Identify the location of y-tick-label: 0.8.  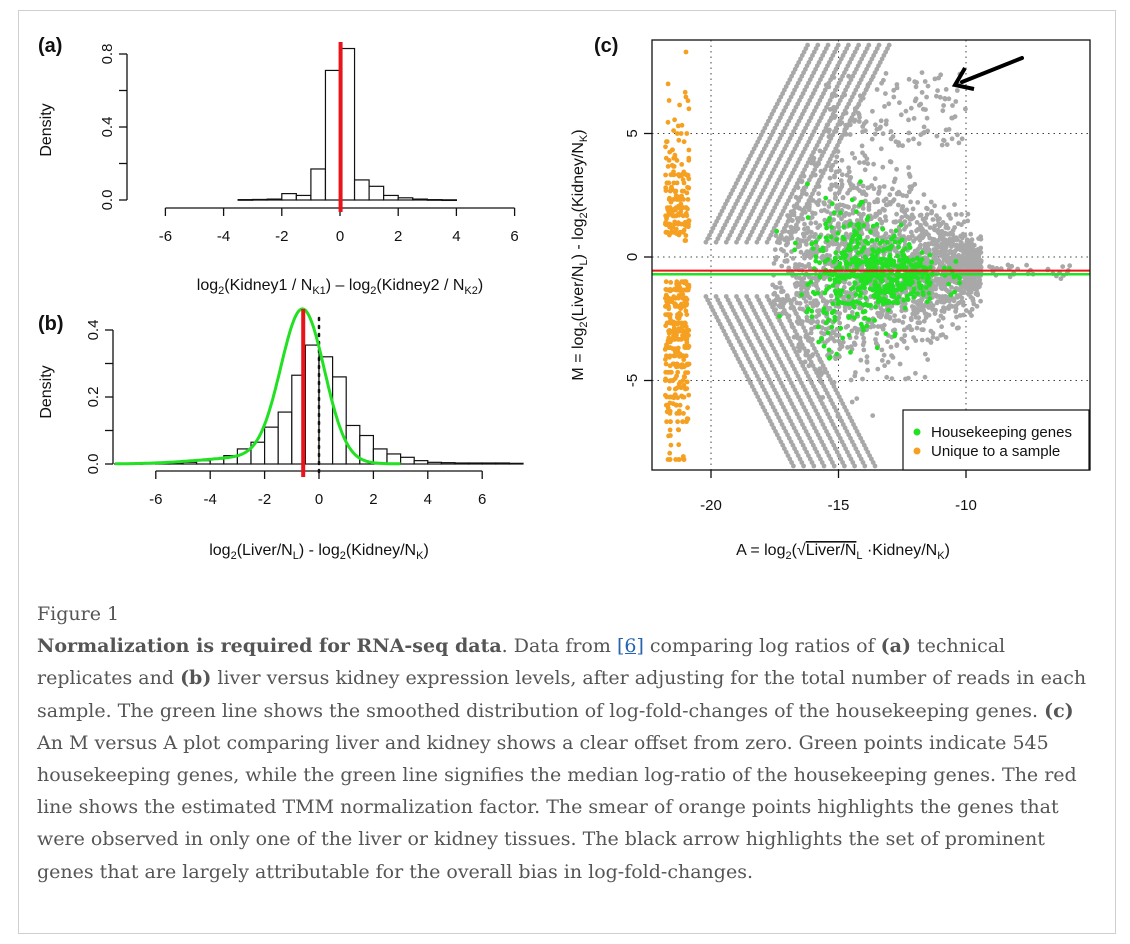
(107, 54).